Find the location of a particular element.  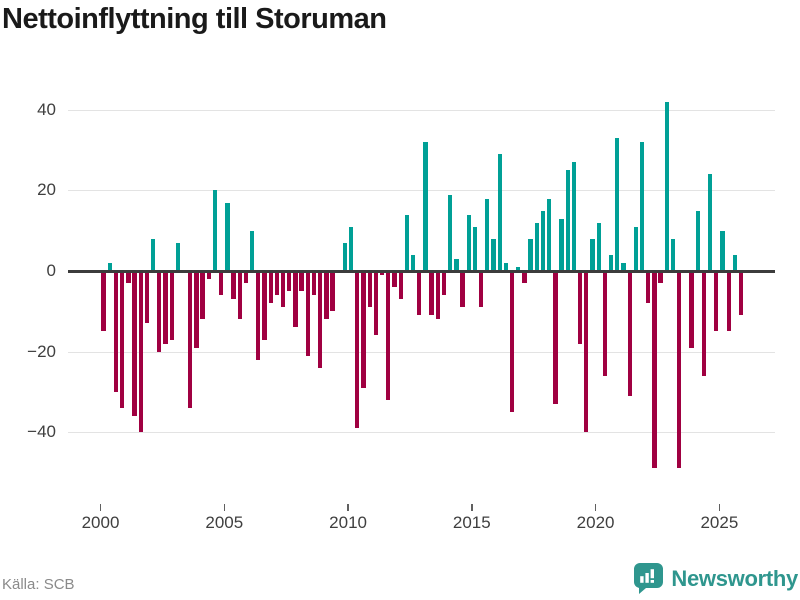

newsworthy-logo: Newsworthy is located at coordinates (716, 578).